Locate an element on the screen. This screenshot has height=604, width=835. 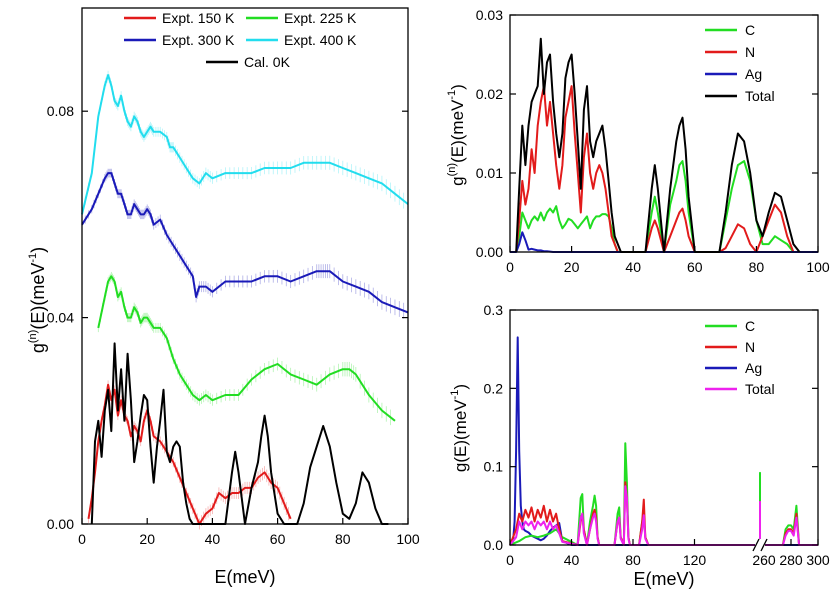
x-tick-label: 120 is located at coordinates (695, 560).